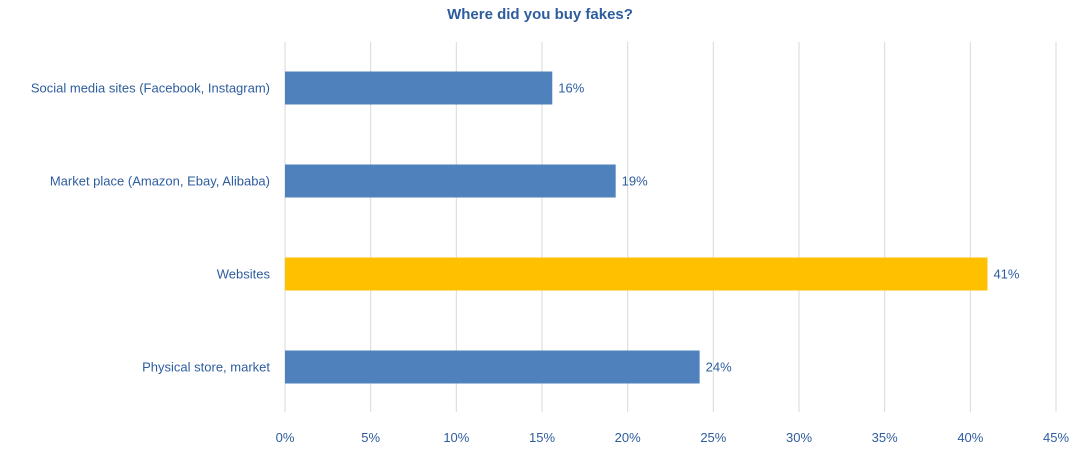 This screenshot has width=1080, height=460. Describe the element at coordinates (628, 437) in the screenshot. I see `x-tick-label: 20%` at that location.